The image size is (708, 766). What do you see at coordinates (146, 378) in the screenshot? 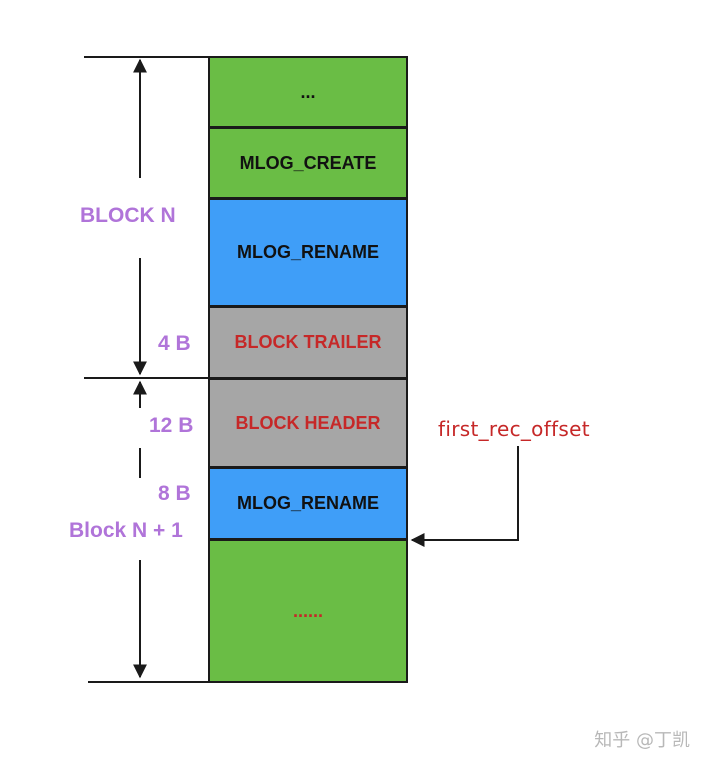
I see `boundary-middle-line` at bounding box center [146, 378].